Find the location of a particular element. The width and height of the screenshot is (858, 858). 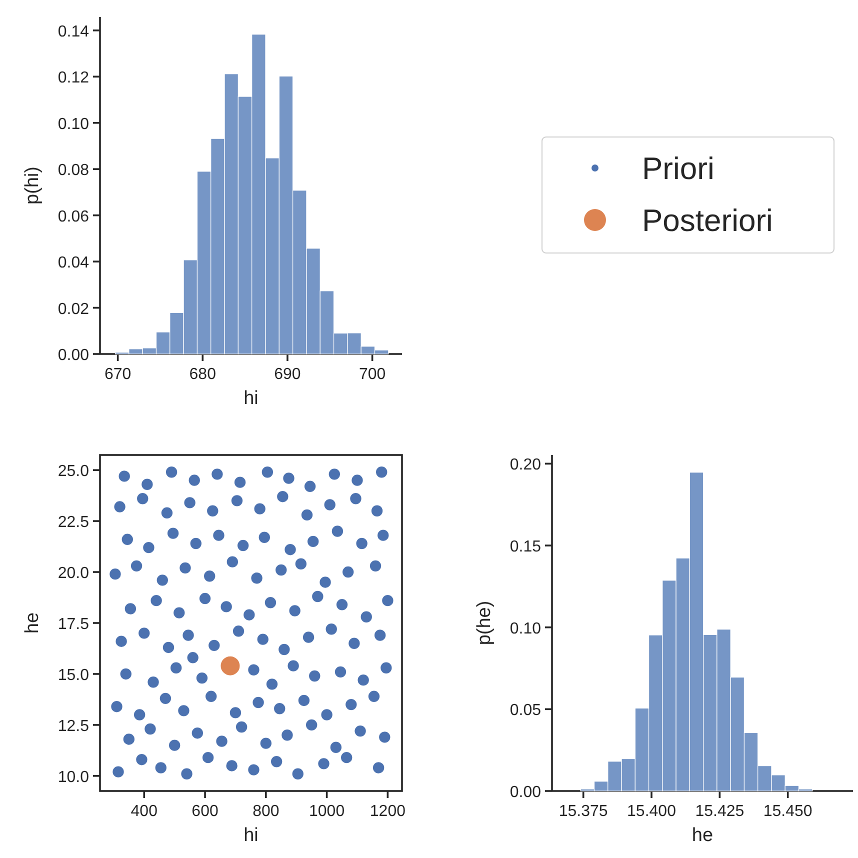

y-tick-label: 17.5 is located at coordinates (74, 624).